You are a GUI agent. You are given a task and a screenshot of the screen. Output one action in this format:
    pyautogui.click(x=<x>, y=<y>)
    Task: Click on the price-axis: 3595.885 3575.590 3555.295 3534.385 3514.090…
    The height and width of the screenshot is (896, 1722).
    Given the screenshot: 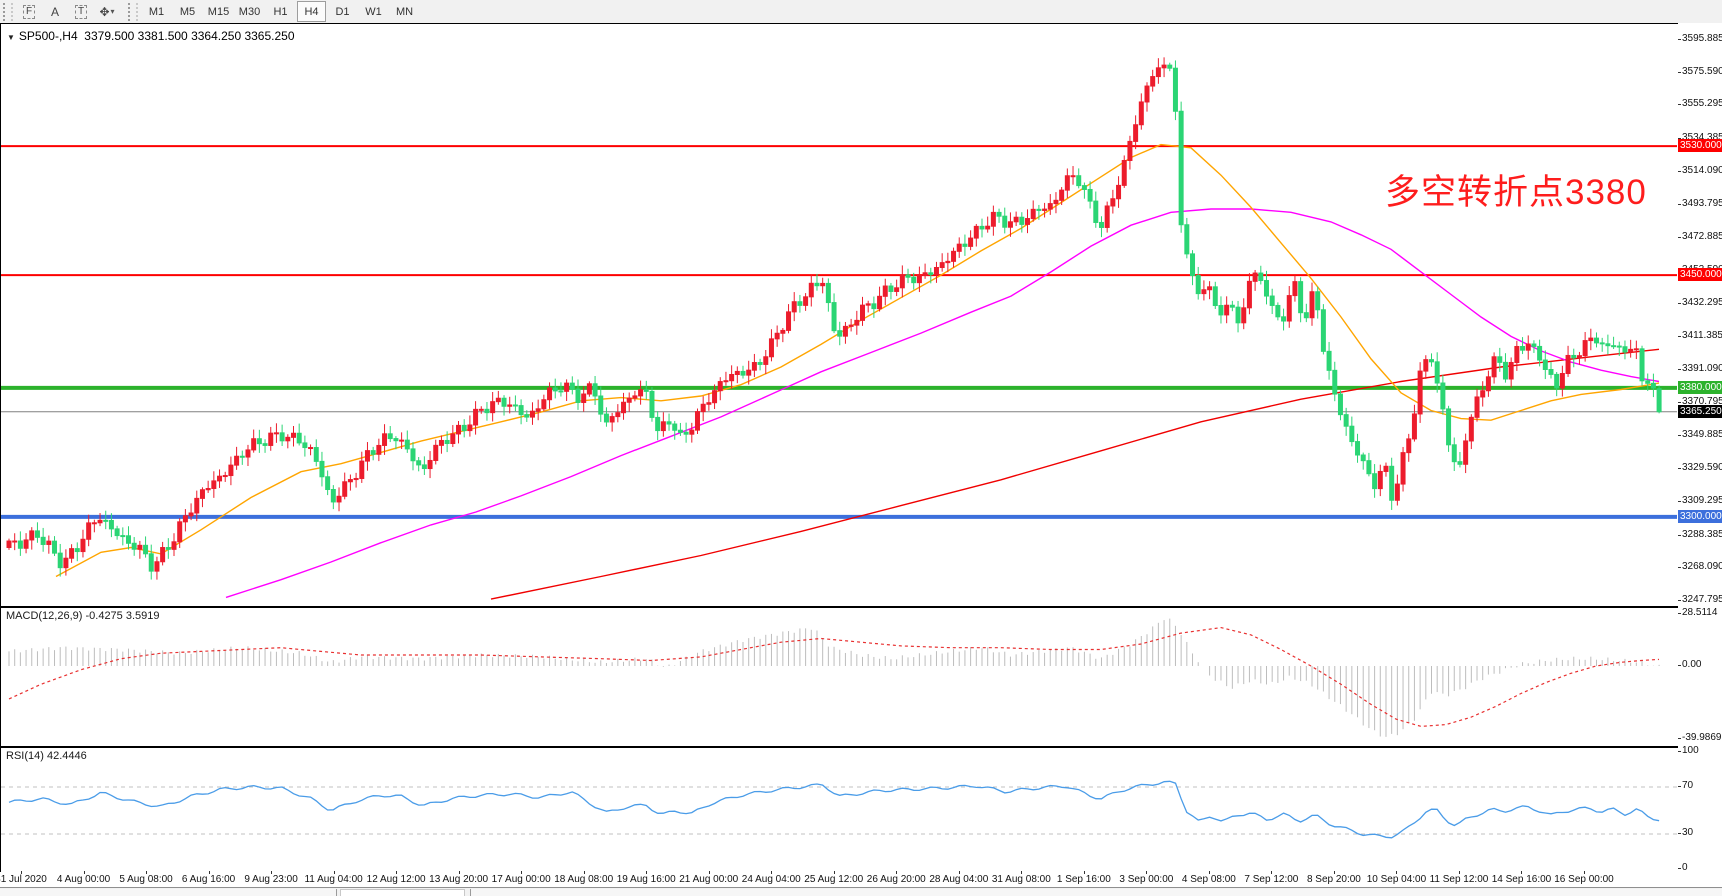 What is the action you would take?
    pyautogui.click(x=1700, y=454)
    